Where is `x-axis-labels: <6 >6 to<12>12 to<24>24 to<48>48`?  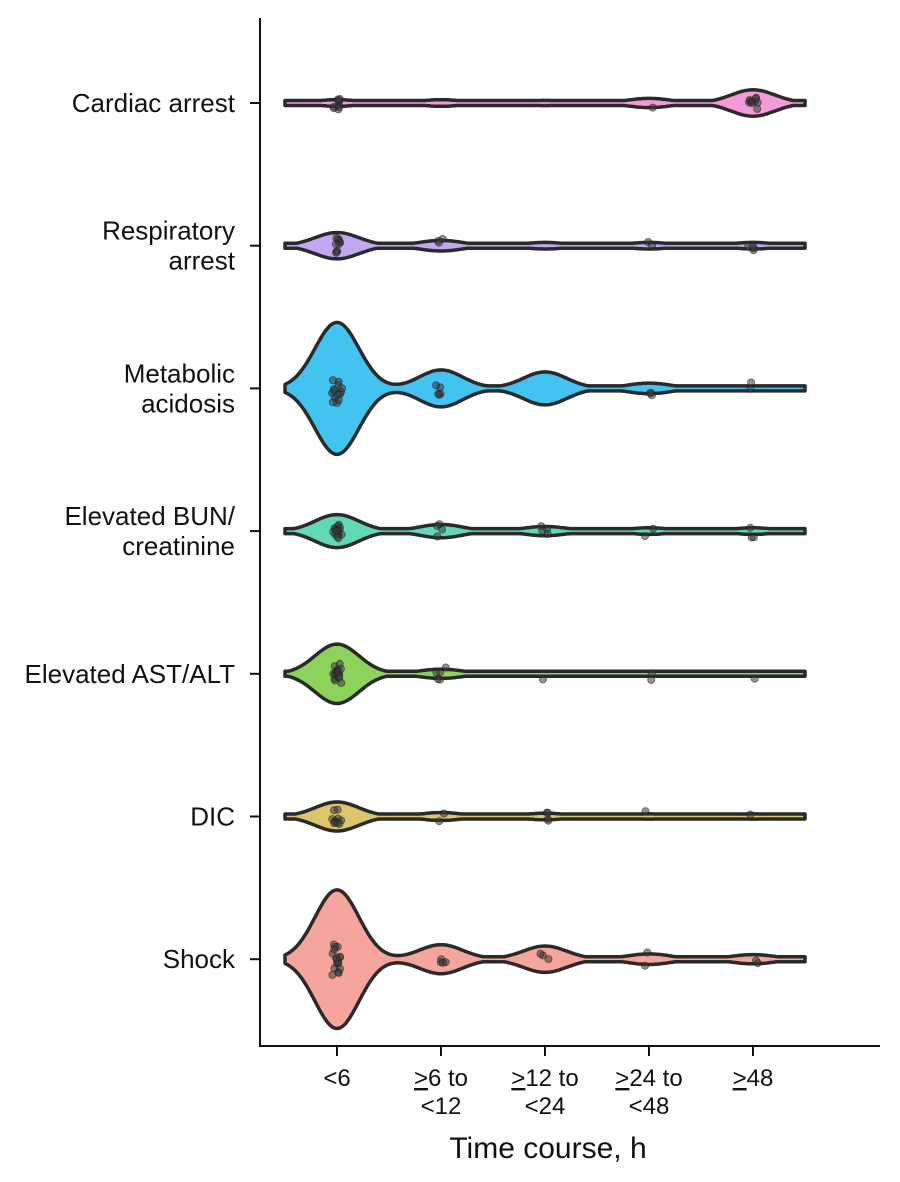
x-axis-labels: <6 >6 to<12>12 to<24>24 to<48>48 is located at coordinates (548, 1083).